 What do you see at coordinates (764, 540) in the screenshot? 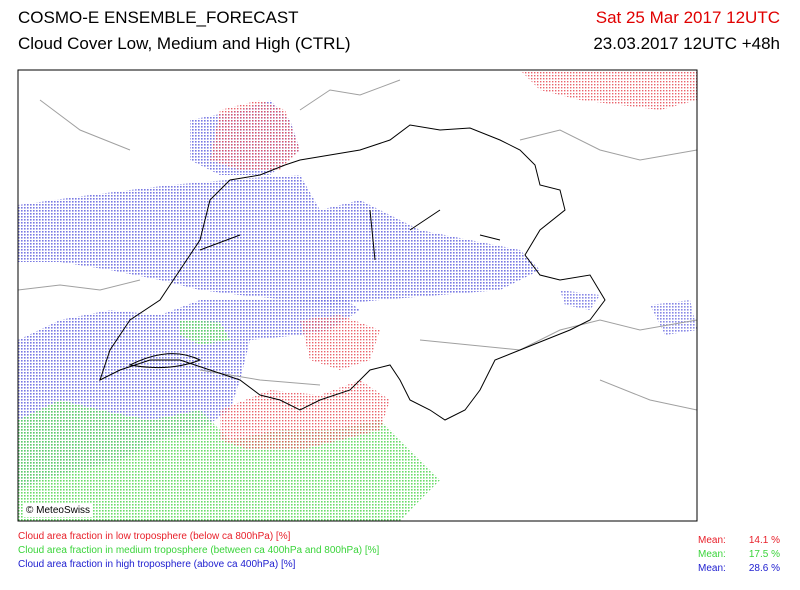
I see `mean-value: 14.1 %` at bounding box center [764, 540].